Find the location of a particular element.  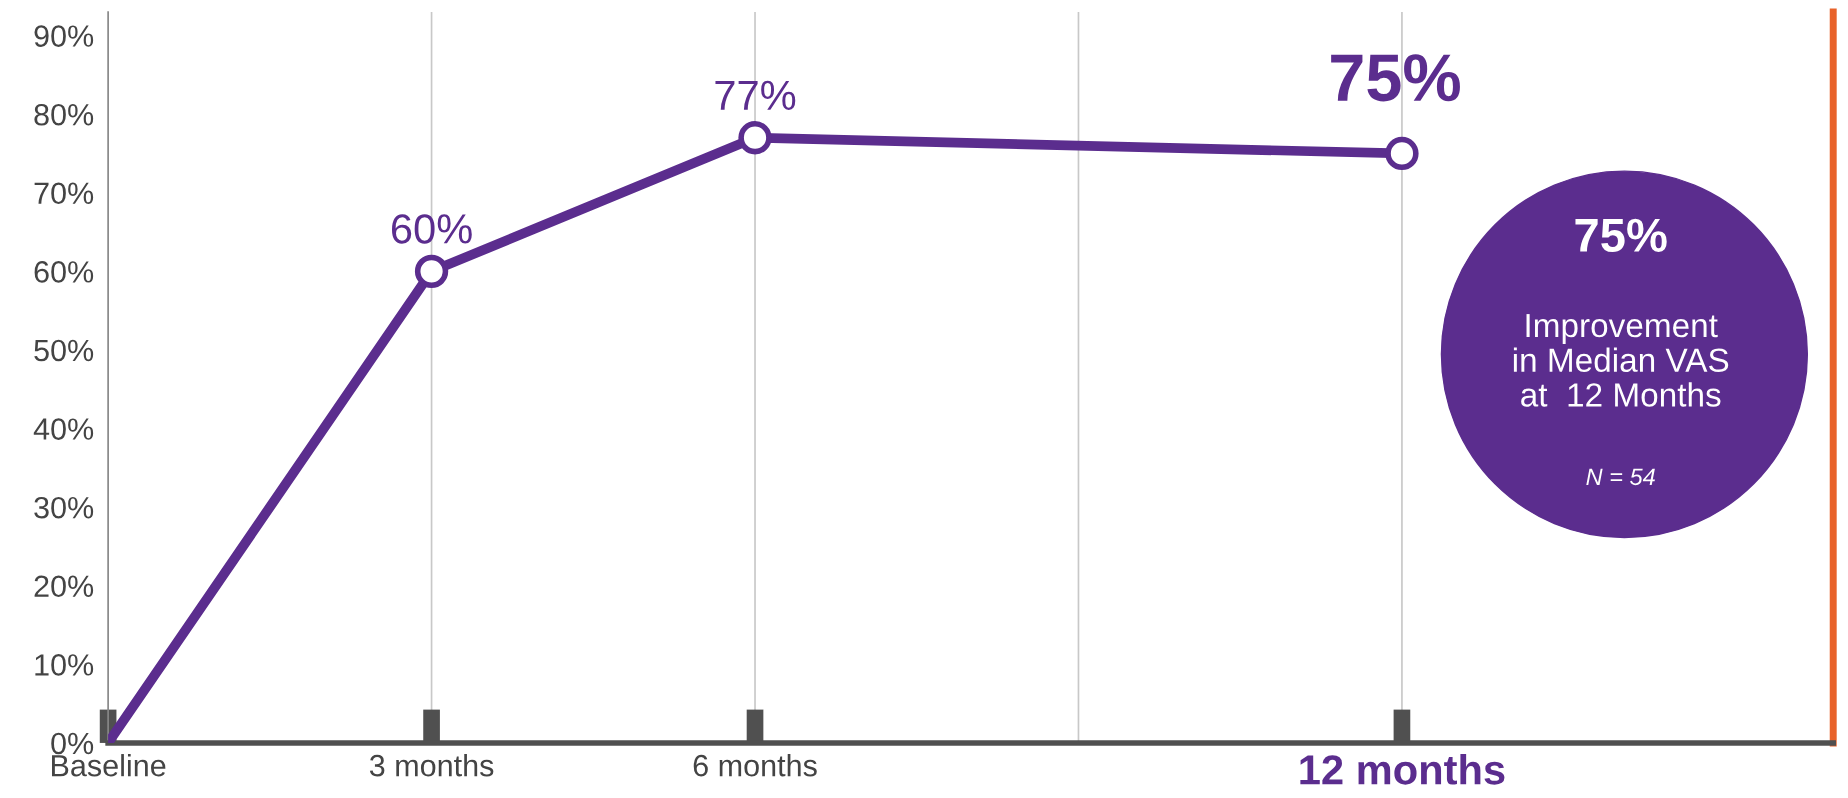

data-label: 77% is located at coordinates (755, 95).